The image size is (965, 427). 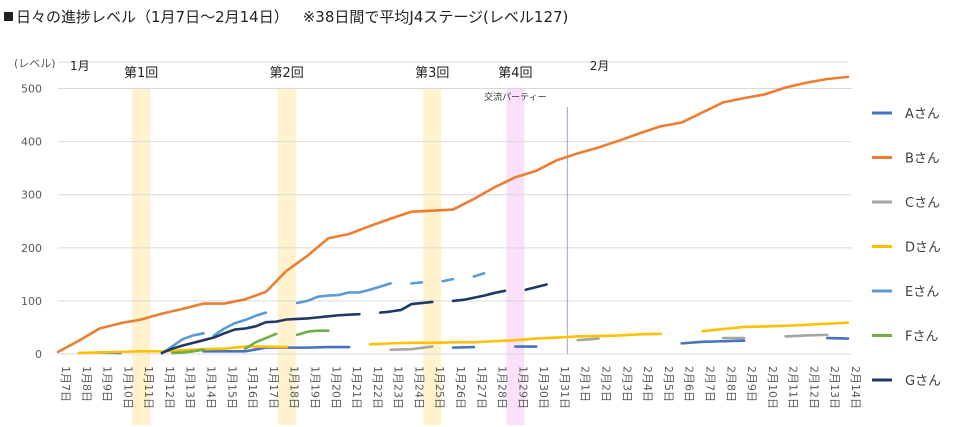 I want to click on x-tick-label: 1月26日, so click(x=460, y=387).